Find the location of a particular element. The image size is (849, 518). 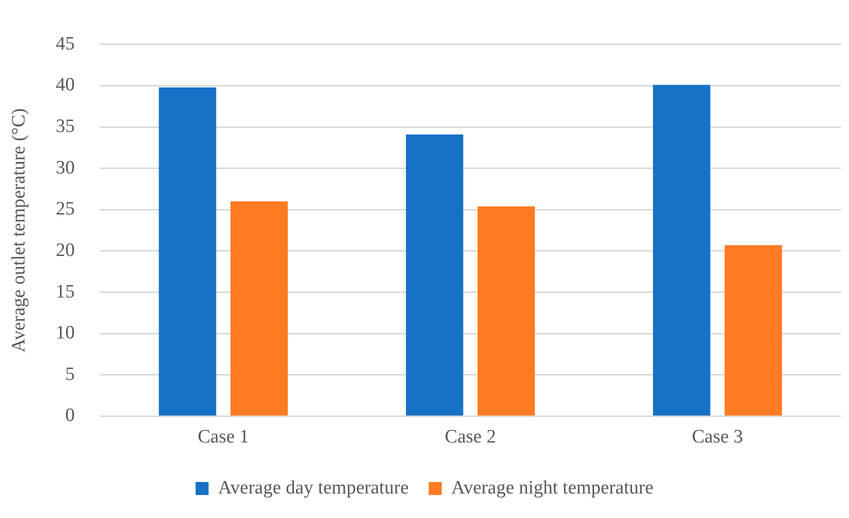

y-tick-label: 0 is located at coordinates (70, 415).